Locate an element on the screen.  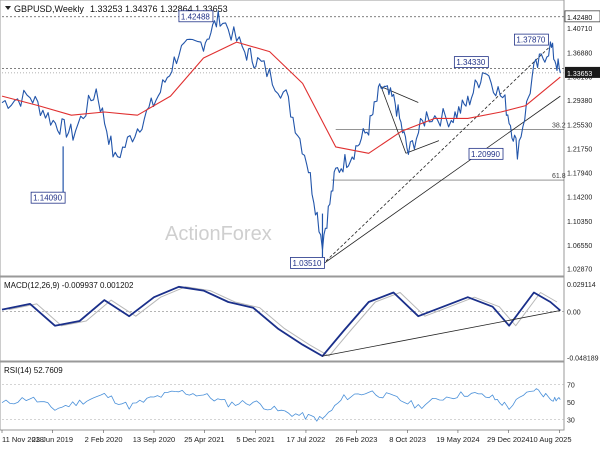
x-axis-label: 19 May 2024 is located at coordinates (457, 439).